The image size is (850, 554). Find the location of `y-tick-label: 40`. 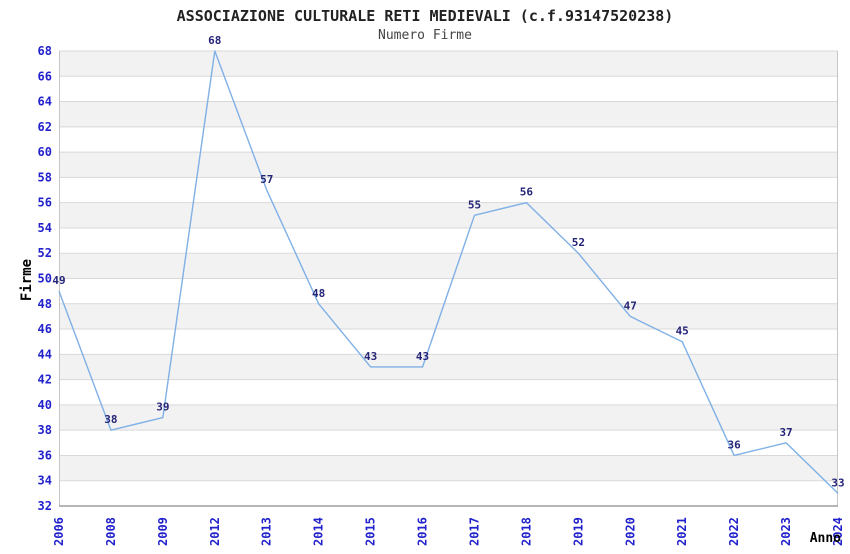

y-tick-label: 40 is located at coordinates (45, 405).